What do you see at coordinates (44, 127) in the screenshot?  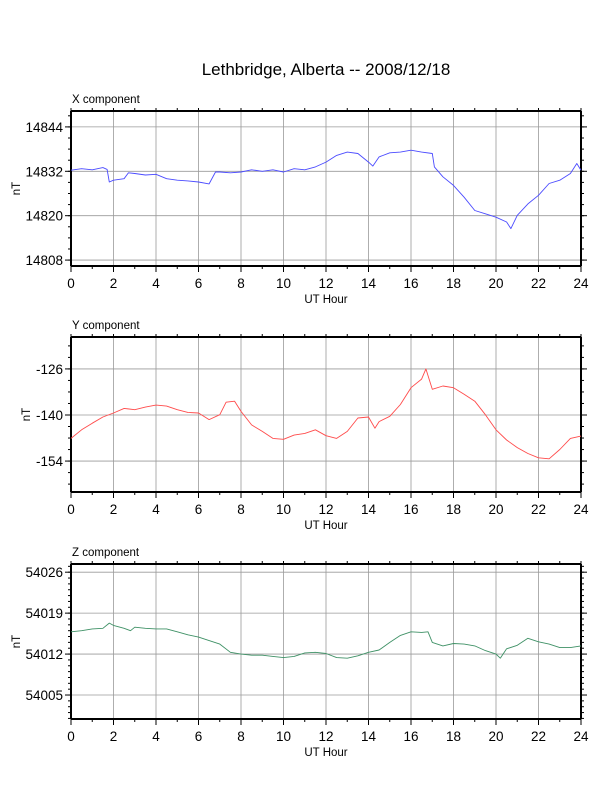 I see `y-tick-label: 14844` at bounding box center [44, 127].